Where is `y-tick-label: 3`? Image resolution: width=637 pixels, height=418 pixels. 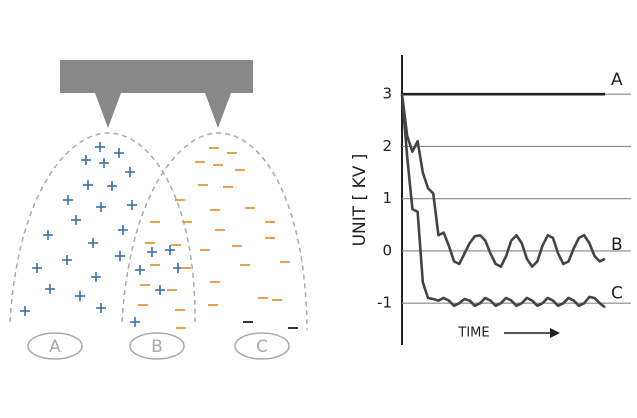
y-tick-label: 3 is located at coordinates (387, 94).